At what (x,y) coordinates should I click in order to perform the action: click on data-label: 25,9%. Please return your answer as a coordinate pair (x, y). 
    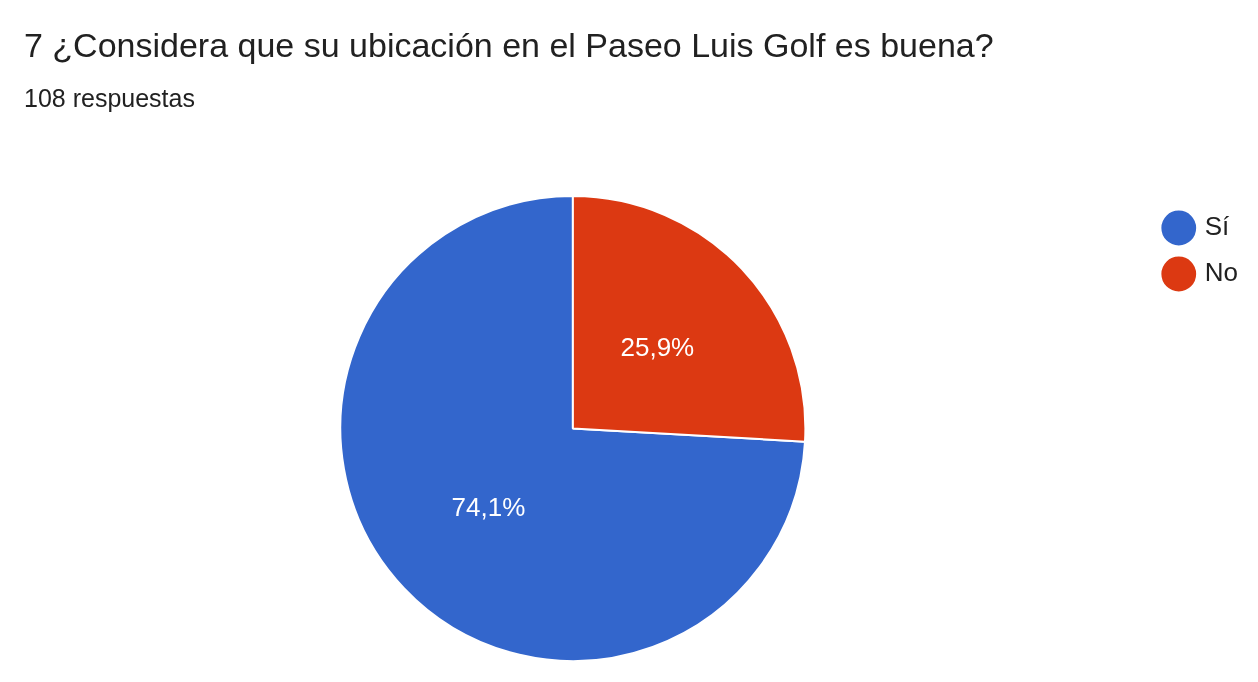
    Looking at the image, I should click on (657, 346).